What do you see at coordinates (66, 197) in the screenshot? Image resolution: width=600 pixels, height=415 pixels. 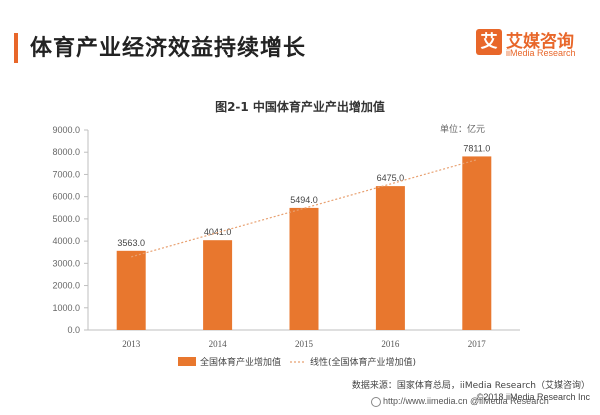 I see `y-tick-label: 6000.0` at bounding box center [66, 197].